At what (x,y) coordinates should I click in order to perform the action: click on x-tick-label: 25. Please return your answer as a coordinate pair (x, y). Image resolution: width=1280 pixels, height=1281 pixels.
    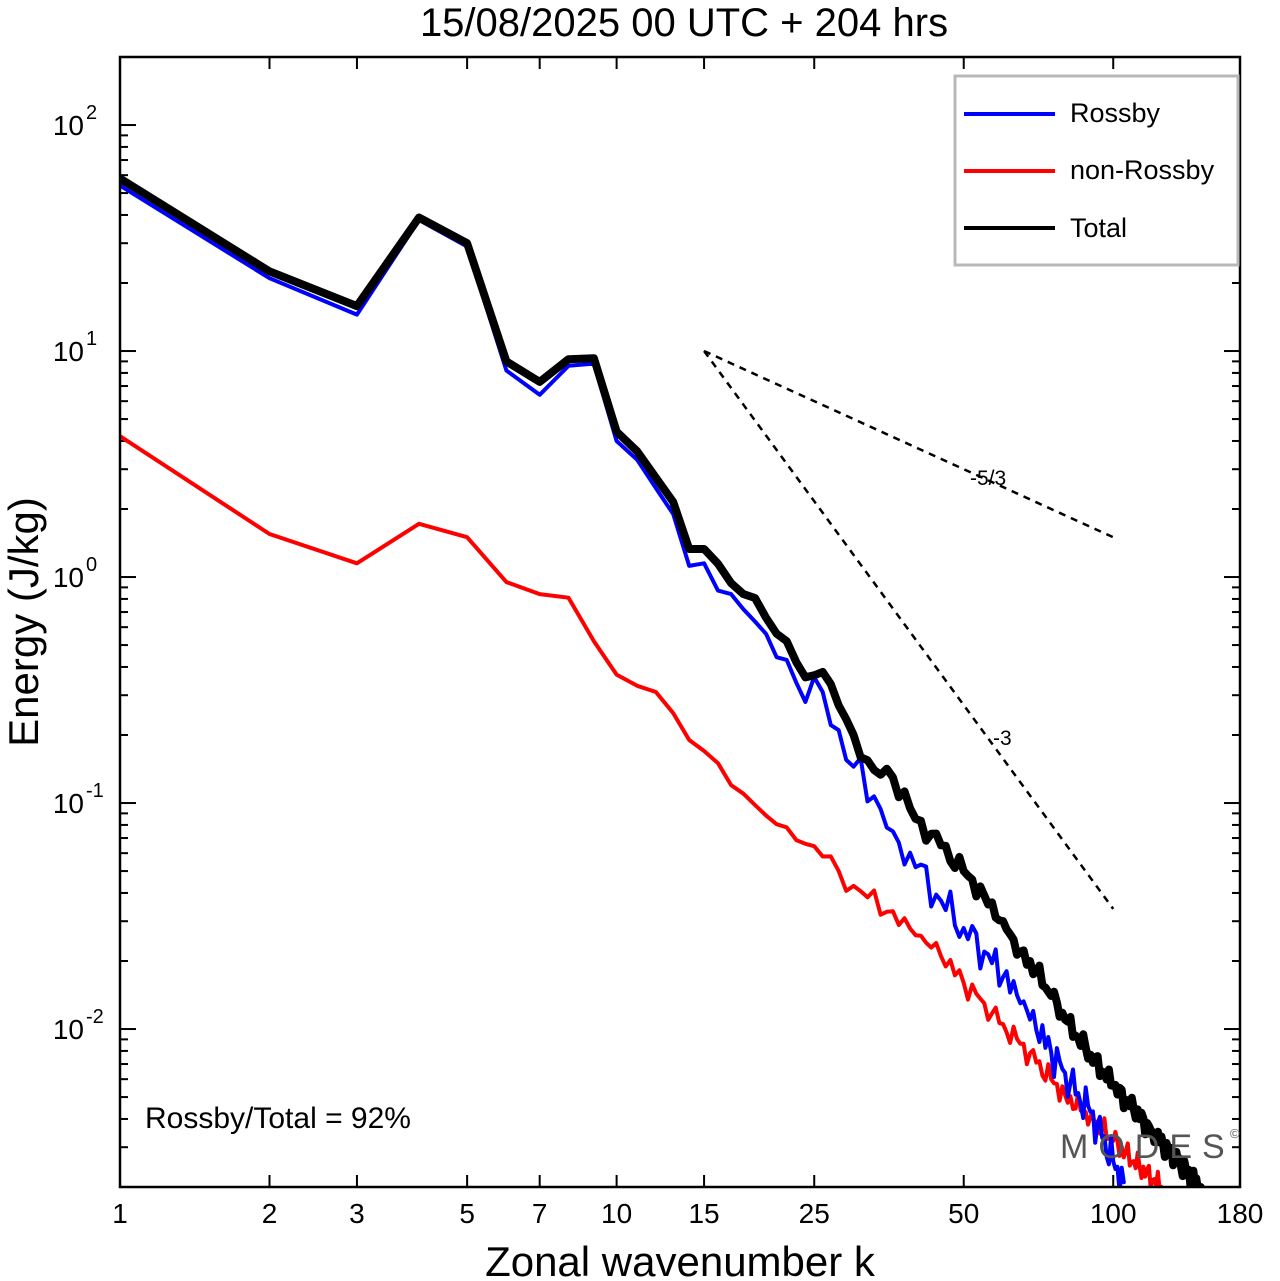
    Looking at the image, I should click on (814, 1213).